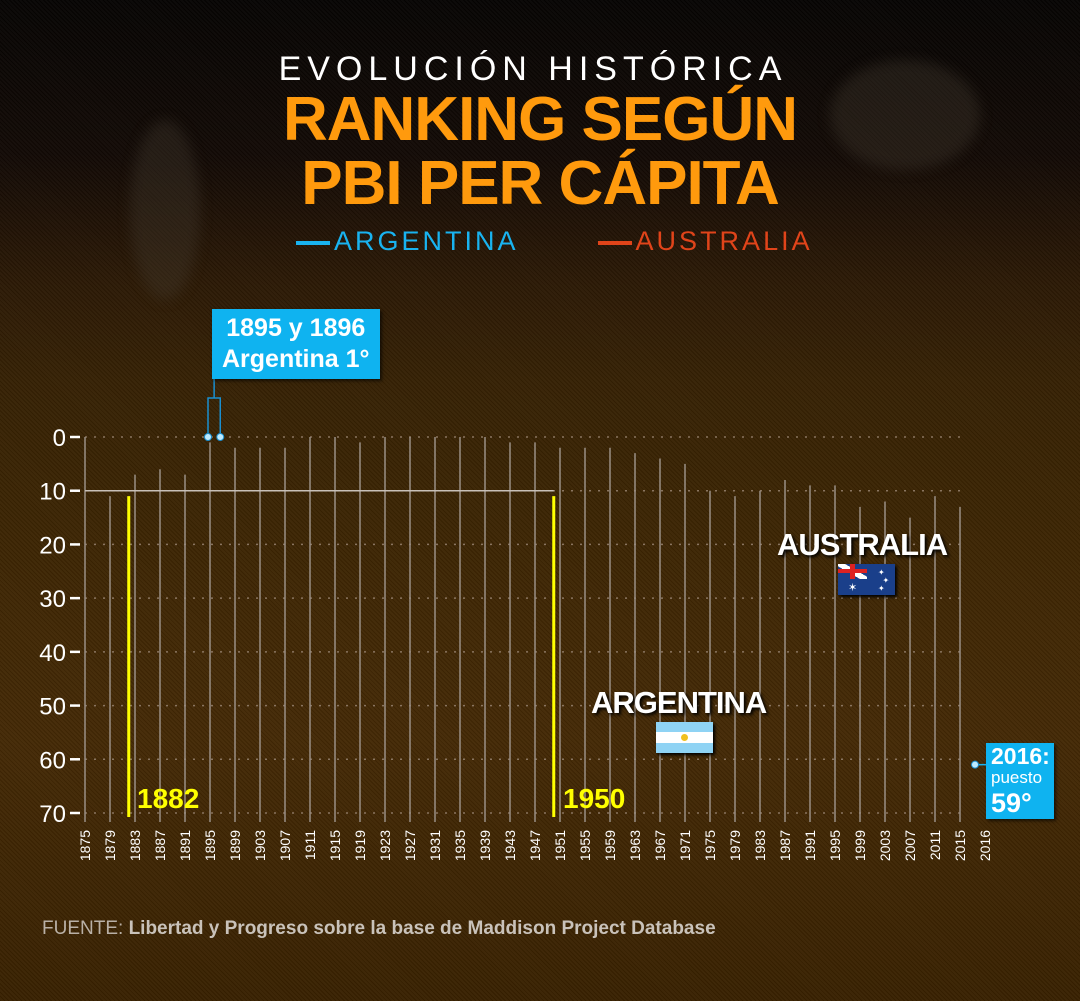 The image size is (1080, 1001). Describe the element at coordinates (585, 845) in the screenshot. I see `x-tick-label: 1955` at that location.